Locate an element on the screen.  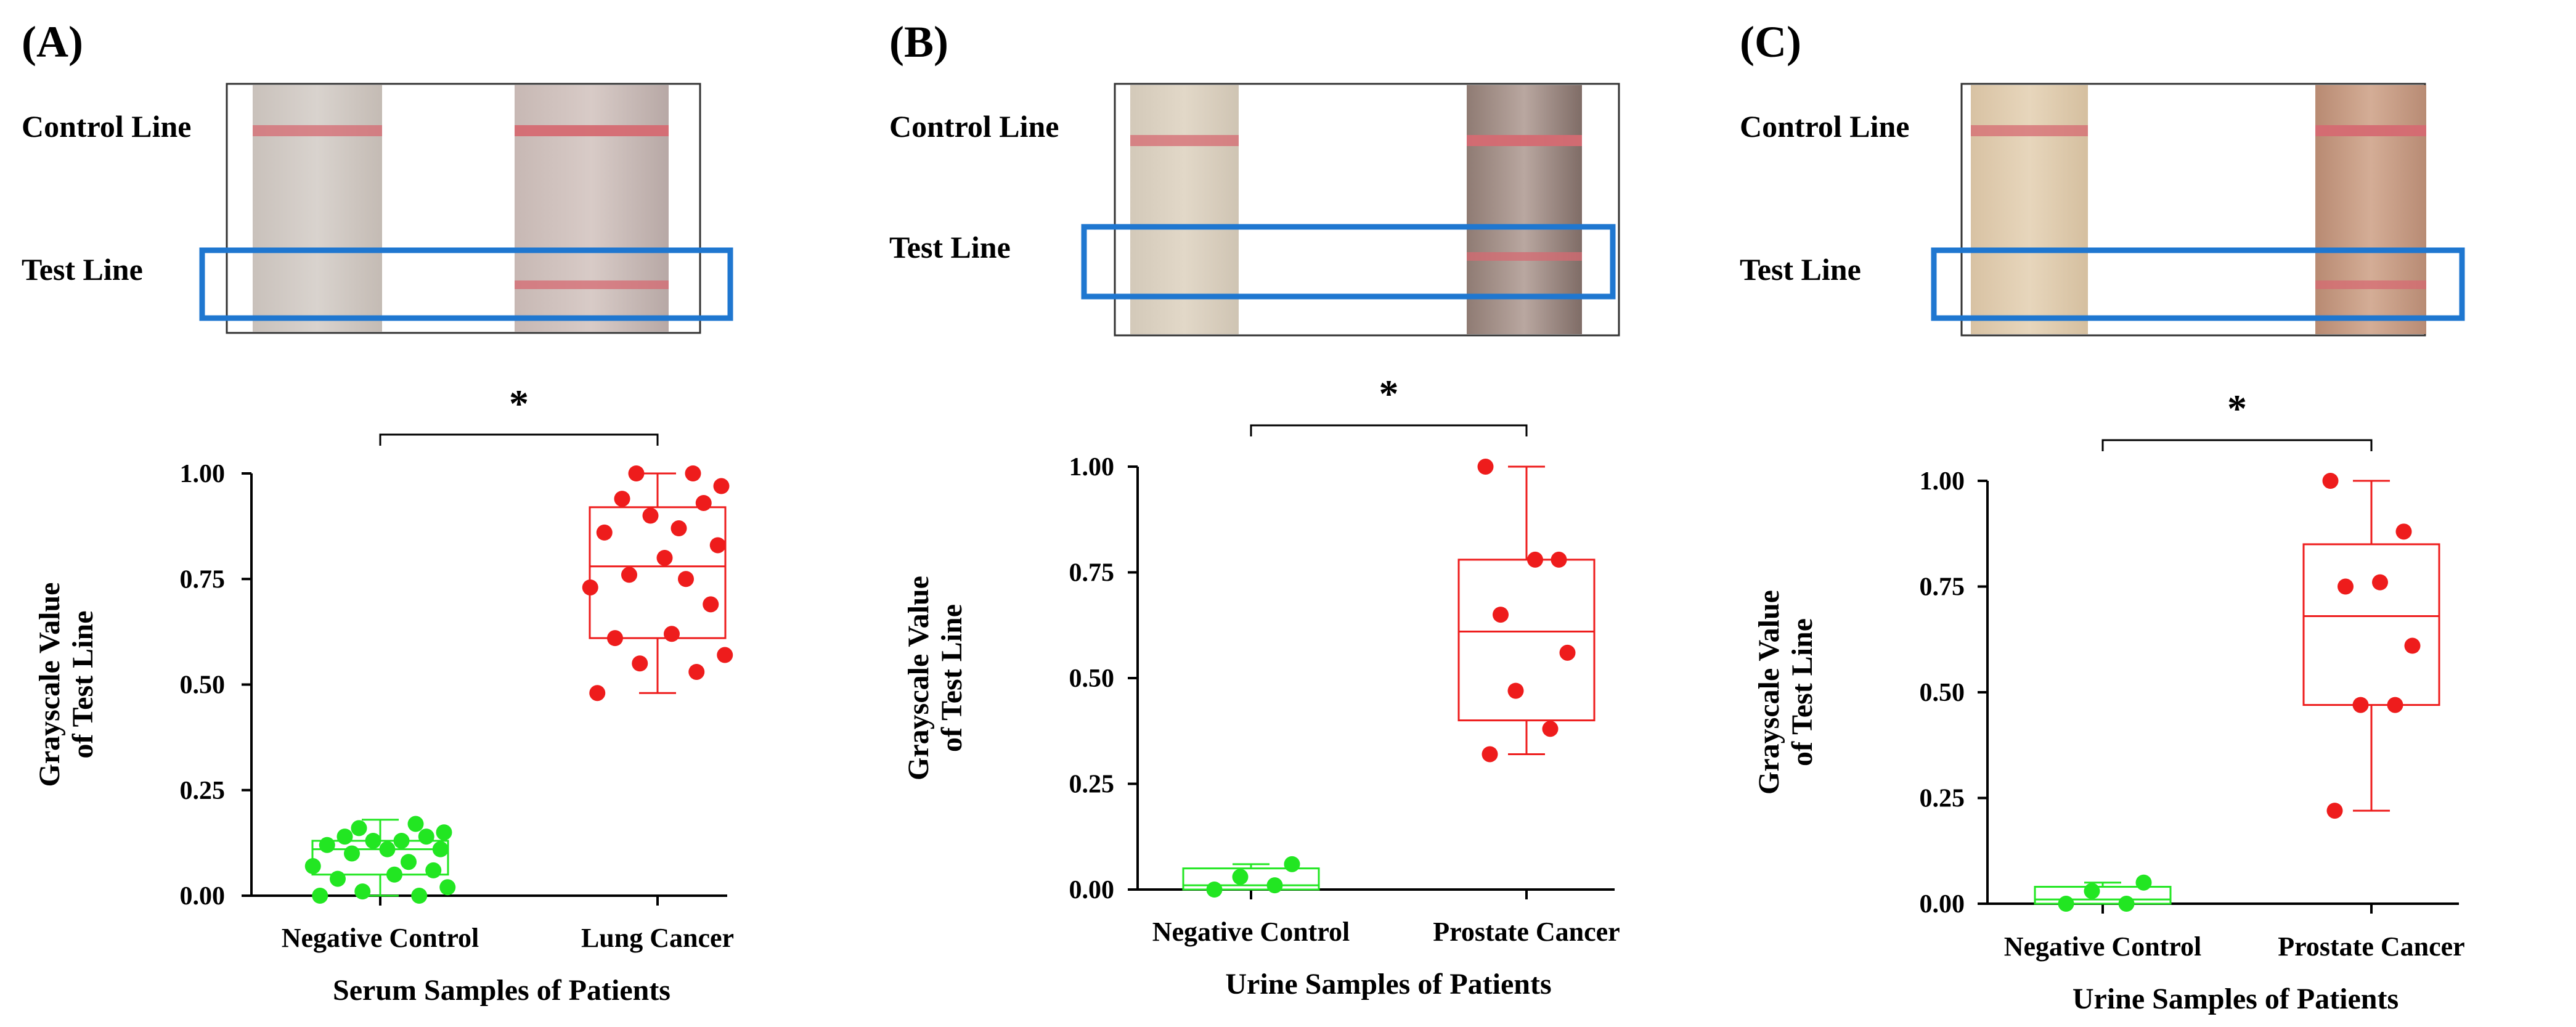
x-tick-label: Prostate Cancer is located at coordinates (1526, 932).